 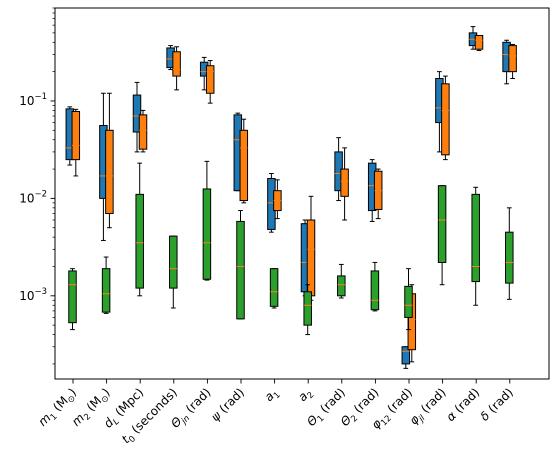 I want to click on y-tick-label: 10⁻², so click(x=33, y=197).